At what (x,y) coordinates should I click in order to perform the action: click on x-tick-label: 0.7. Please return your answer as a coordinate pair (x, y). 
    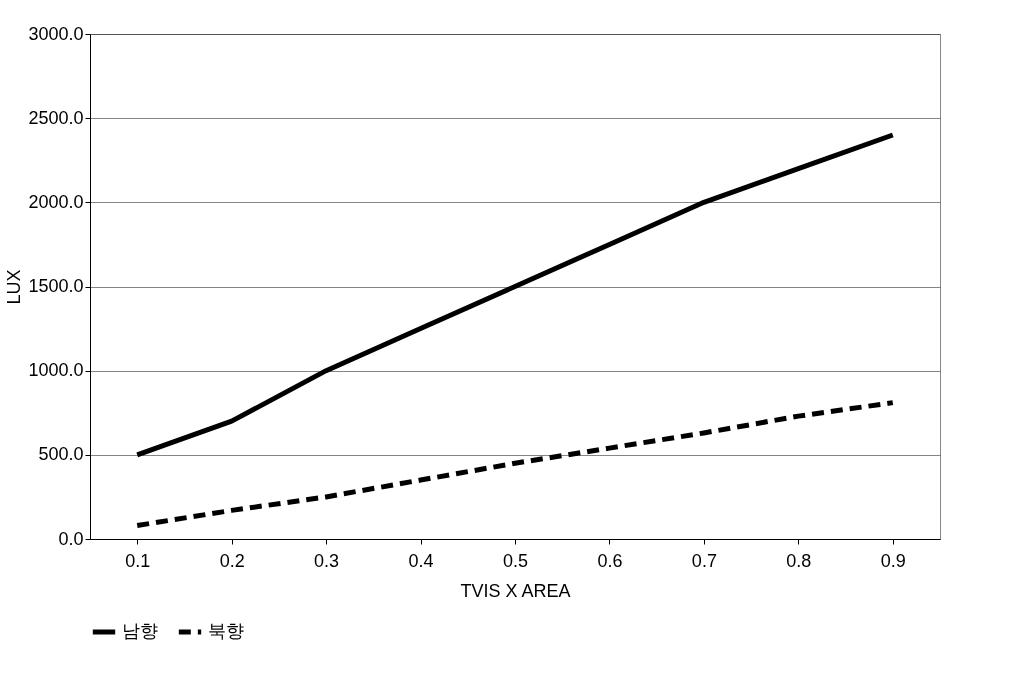
    Looking at the image, I should click on (704, 560).